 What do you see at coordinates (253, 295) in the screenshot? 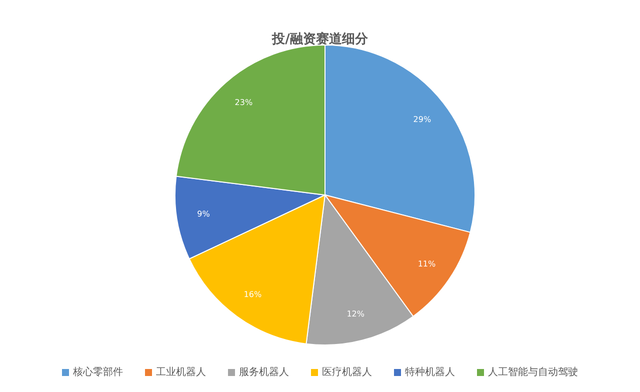
I see `data-label: 16%` at bounding box center [253, 295].